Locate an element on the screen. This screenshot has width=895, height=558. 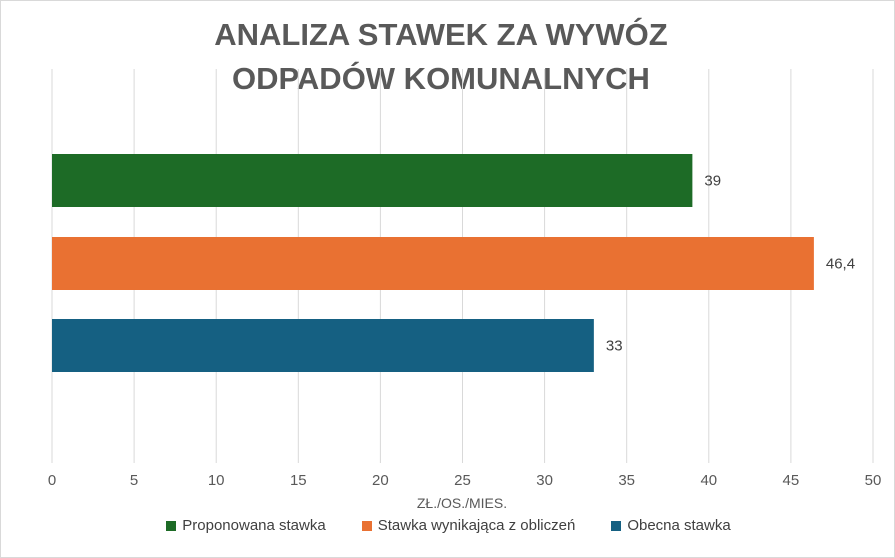
x-tick-label: 45 is located at coordinates (791, 480).